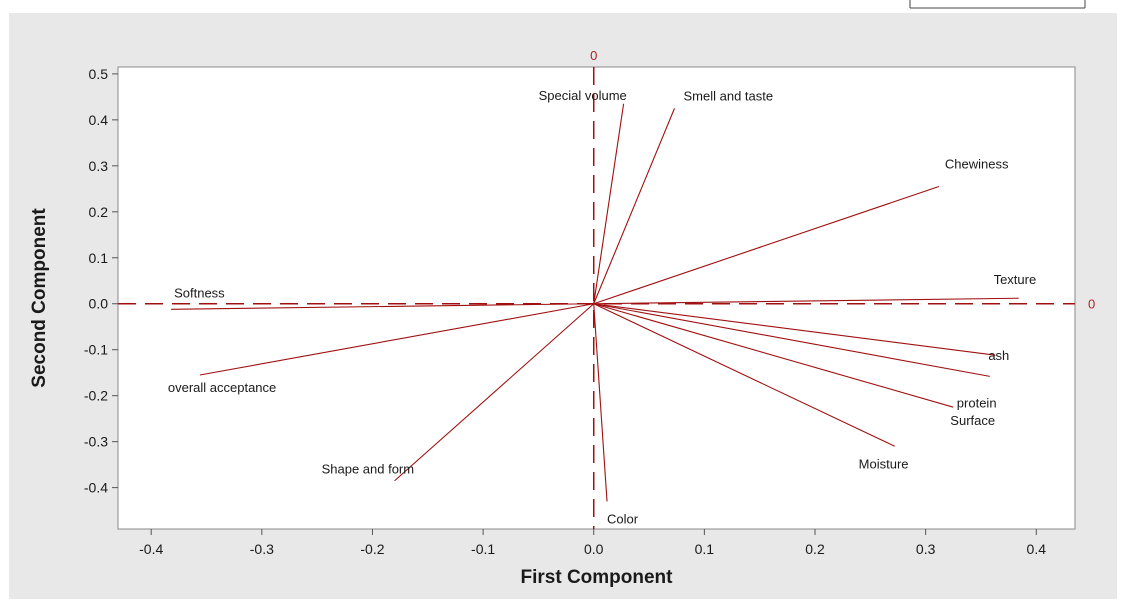  Describe the element at coordinates (728, 95) in the screenshot. I see `vector-label-smell-and-taste: Smell and taste` at that location.